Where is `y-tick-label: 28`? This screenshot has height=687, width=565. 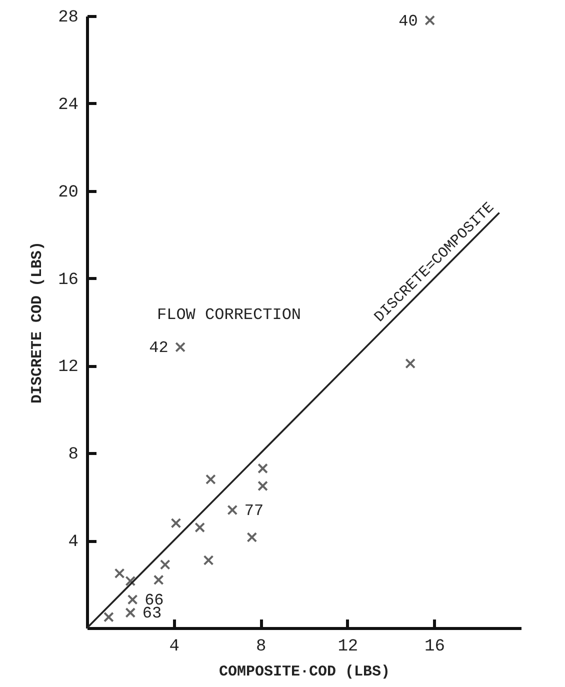 y-tick-label: 28 is located at coordinates (68, 18).